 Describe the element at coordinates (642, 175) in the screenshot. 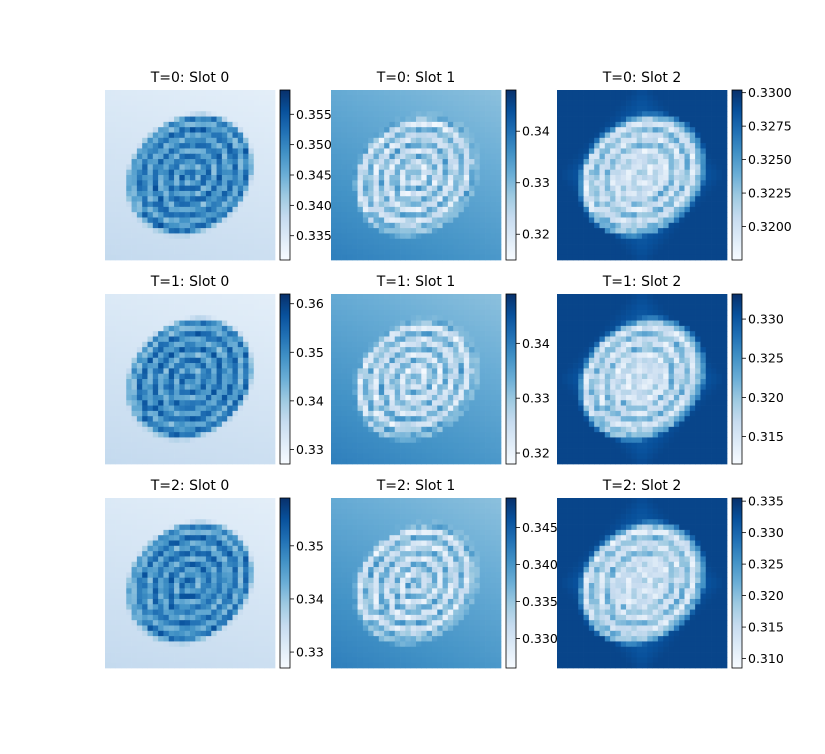

I see `heatmap-cells` at that location.